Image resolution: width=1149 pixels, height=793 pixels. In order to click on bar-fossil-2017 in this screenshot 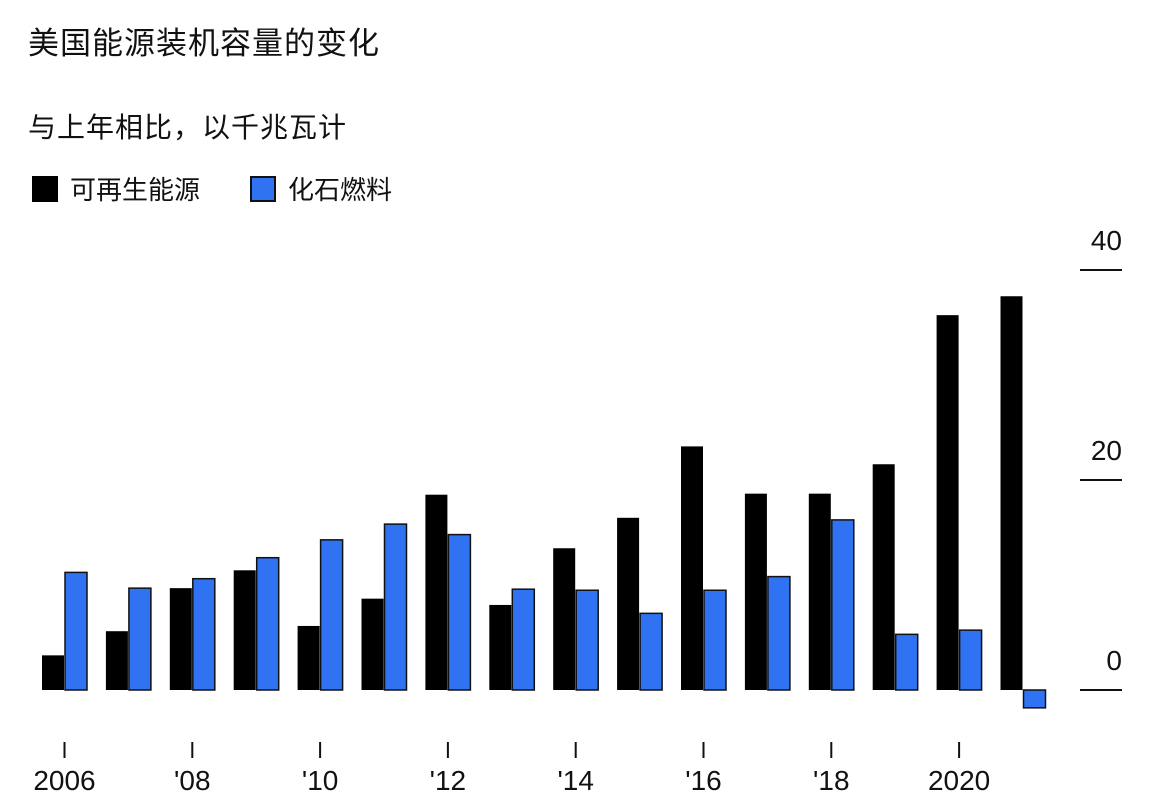, I will do `click(779, 633)`.